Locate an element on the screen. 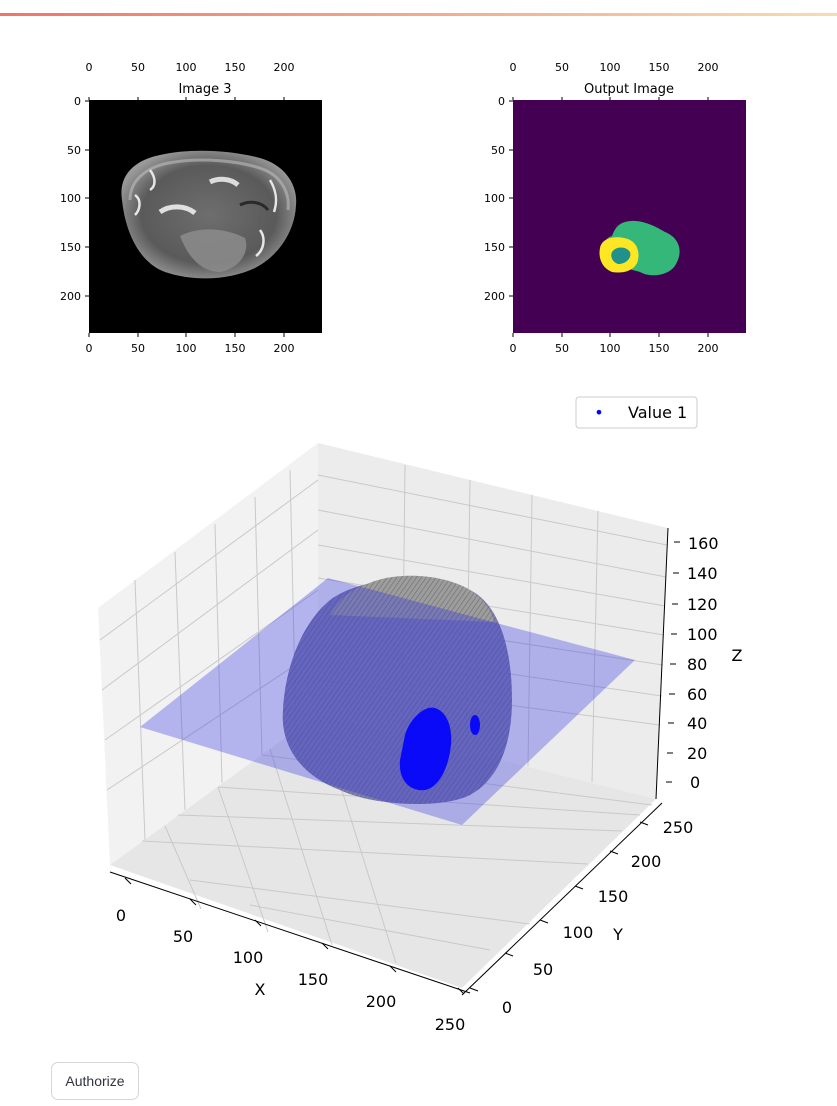 Image resolution: width=837 pixels, height=1106 pixels. mri-ytick: 200 is located at coordinates (70, 296).